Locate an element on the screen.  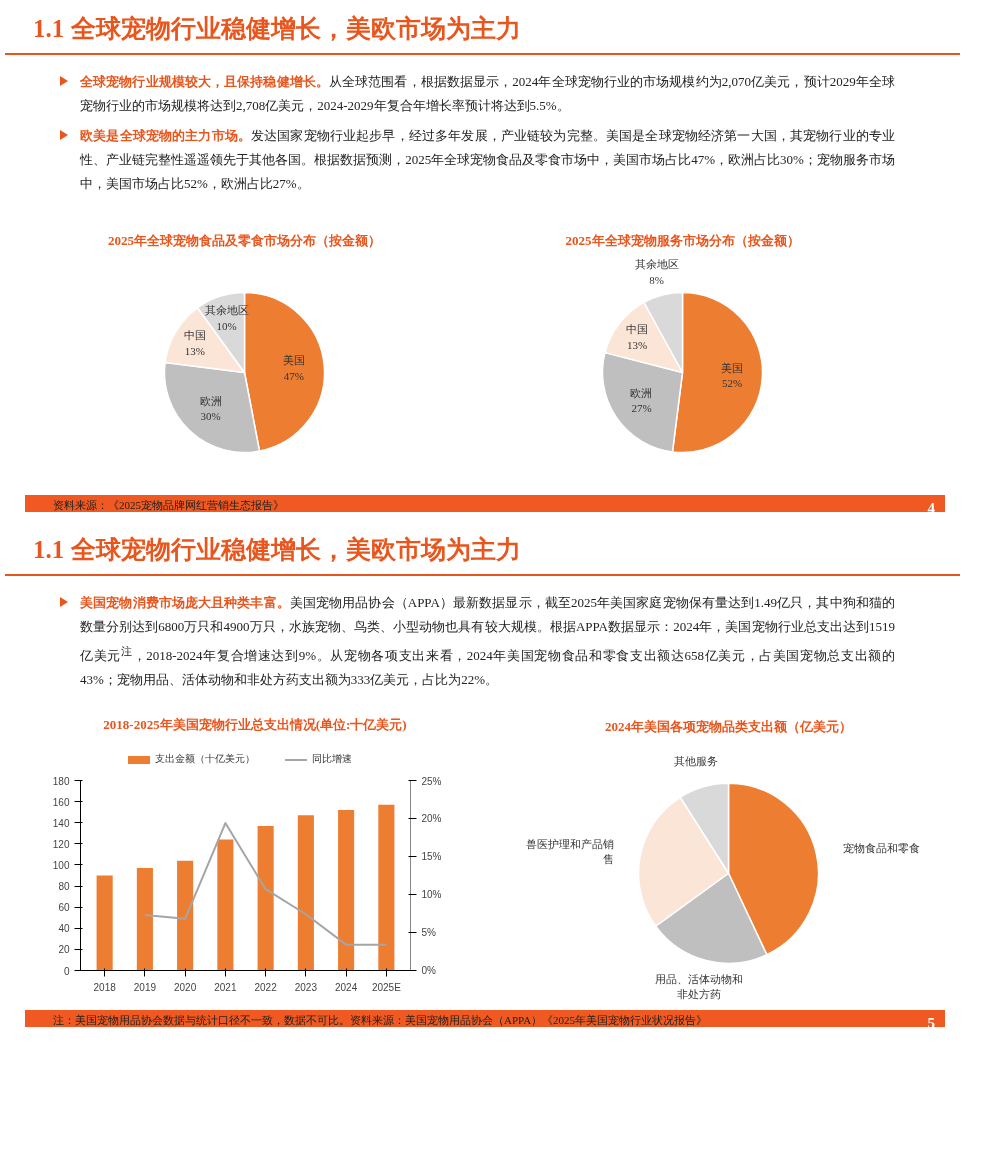
x-tick-label: 2025E is located at coordinates (386, 987).